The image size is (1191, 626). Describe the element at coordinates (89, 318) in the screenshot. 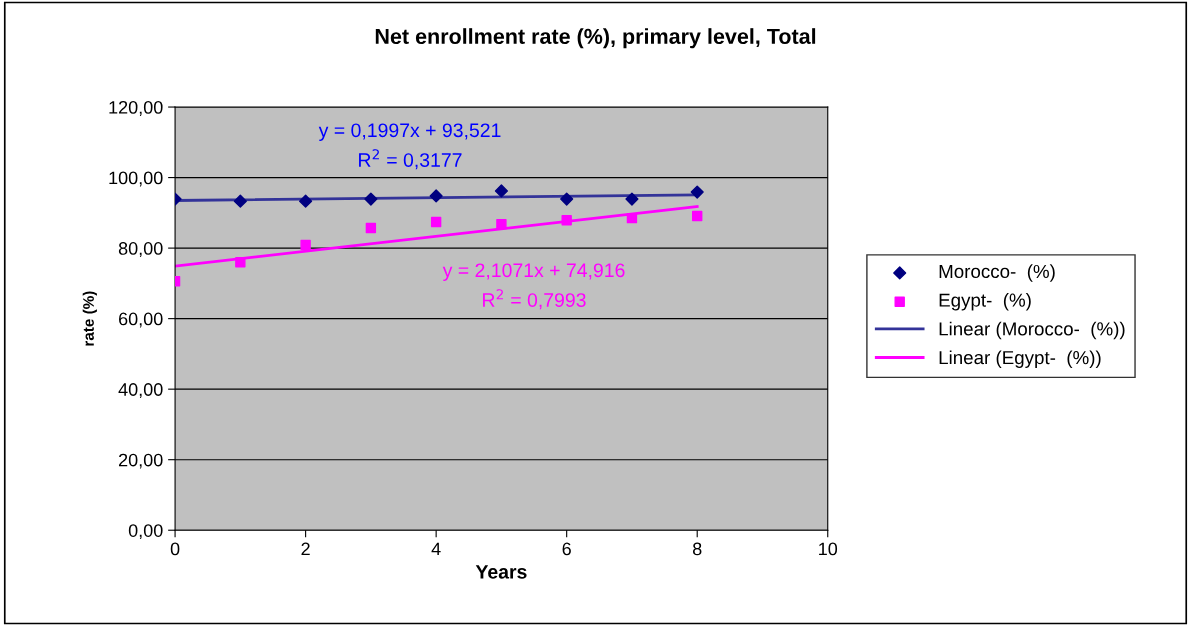

I see `y-axis-title: rate (%)` at that location.